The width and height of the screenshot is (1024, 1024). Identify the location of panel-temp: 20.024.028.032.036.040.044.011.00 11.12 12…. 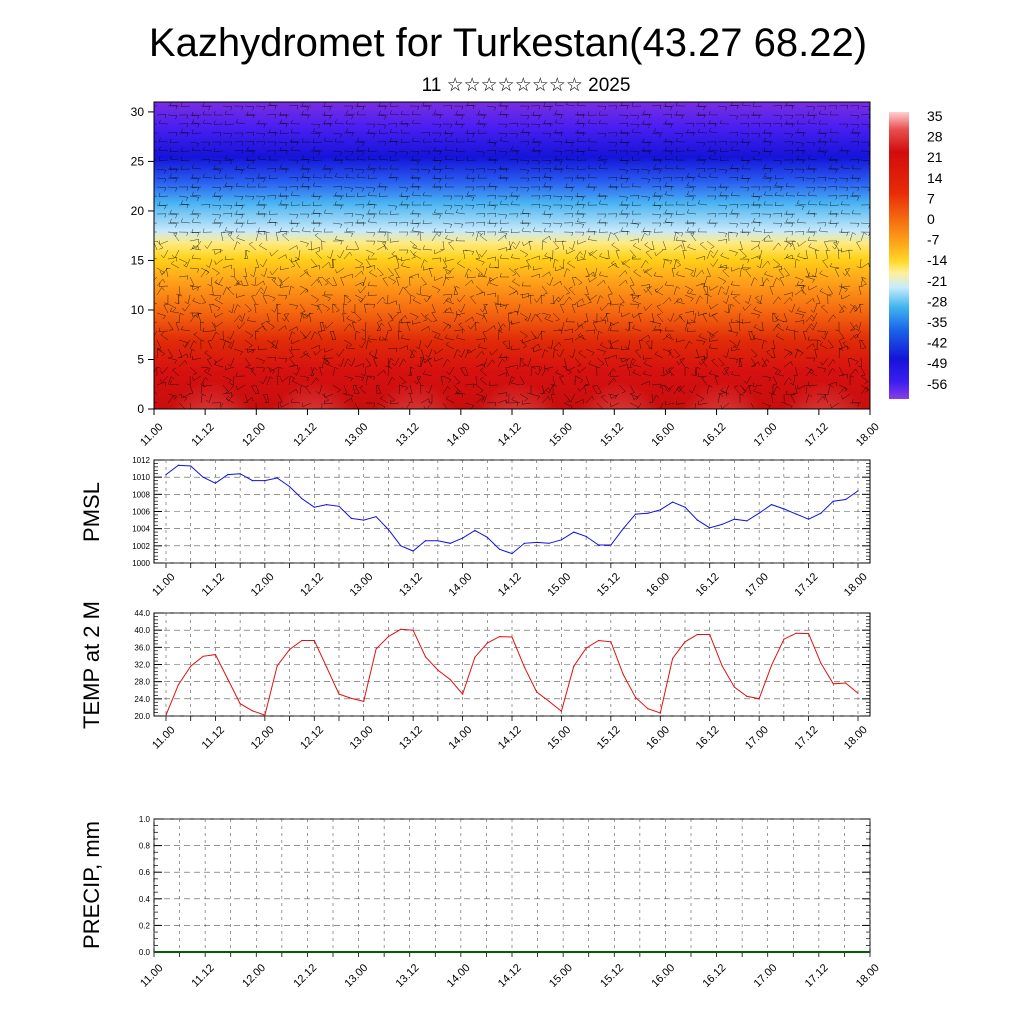
(475, 676).